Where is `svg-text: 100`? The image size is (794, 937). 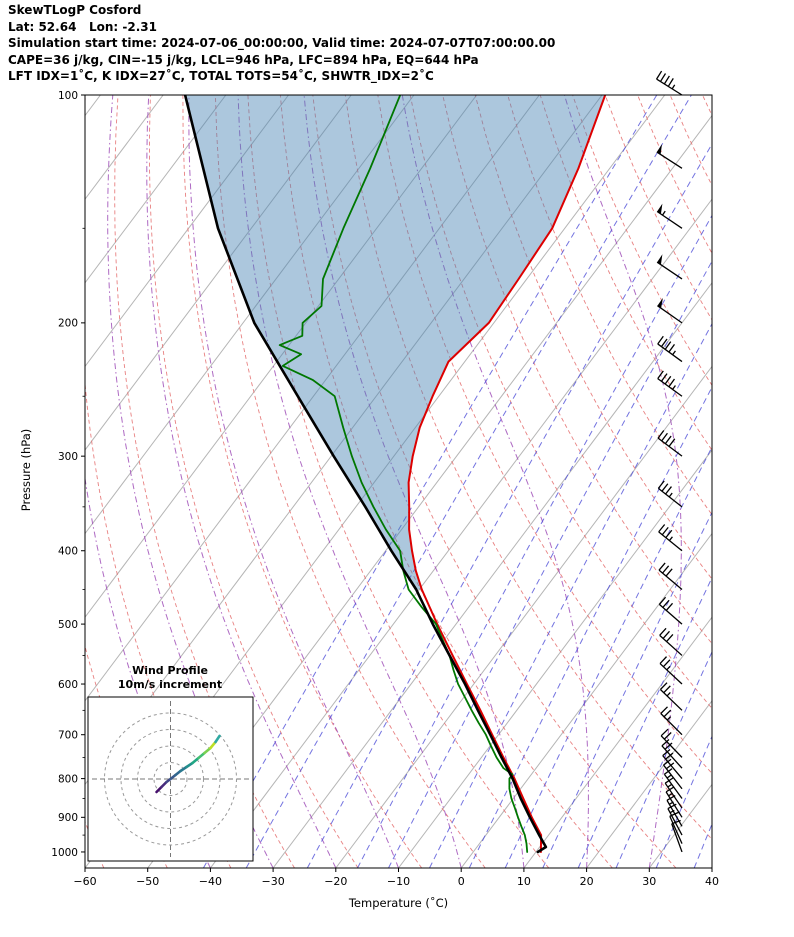
svg-text: 100 is located at coordinates (68, 96).